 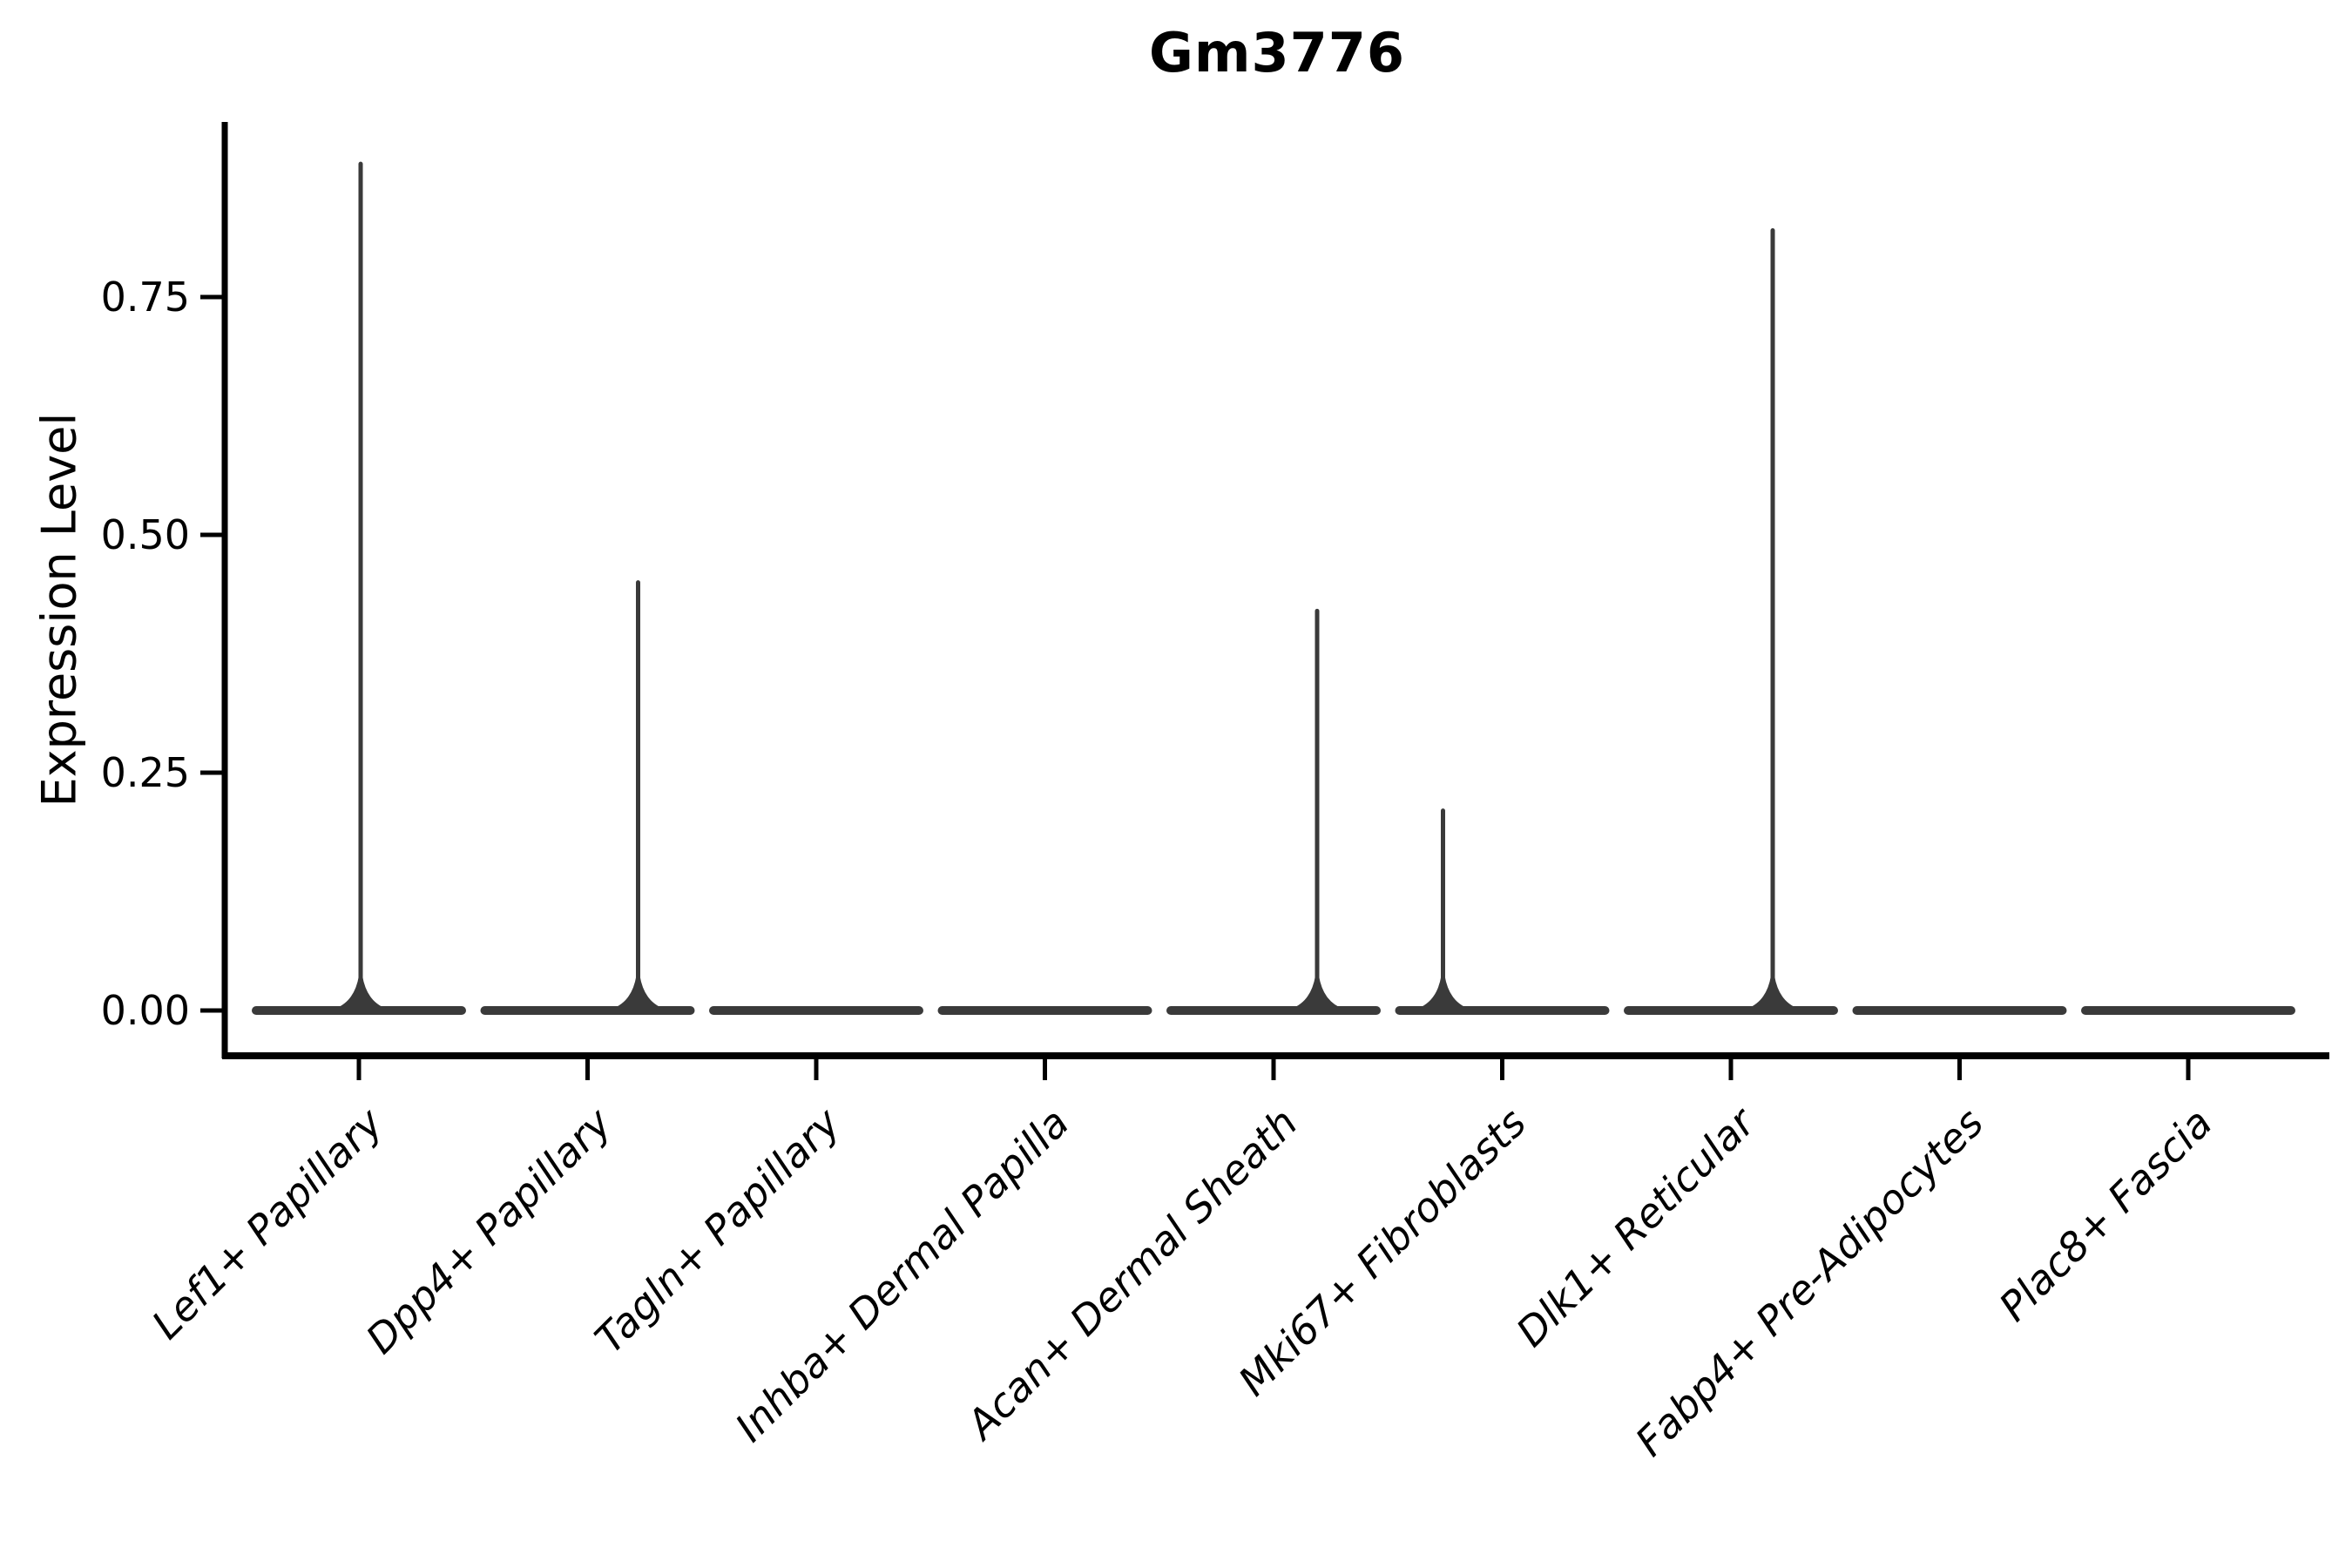 I want to click on x-category-label: Plac8+ Fascia, so click(x=2105, y=1214).